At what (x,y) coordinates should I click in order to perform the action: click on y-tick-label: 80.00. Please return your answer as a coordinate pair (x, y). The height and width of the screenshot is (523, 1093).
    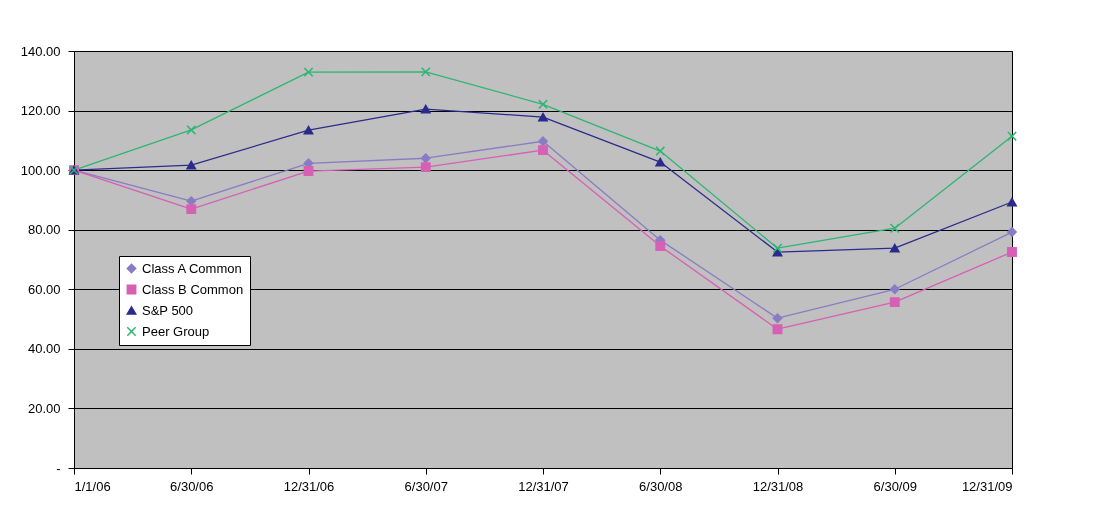
    Looking at the image, I should click on (44, 230).